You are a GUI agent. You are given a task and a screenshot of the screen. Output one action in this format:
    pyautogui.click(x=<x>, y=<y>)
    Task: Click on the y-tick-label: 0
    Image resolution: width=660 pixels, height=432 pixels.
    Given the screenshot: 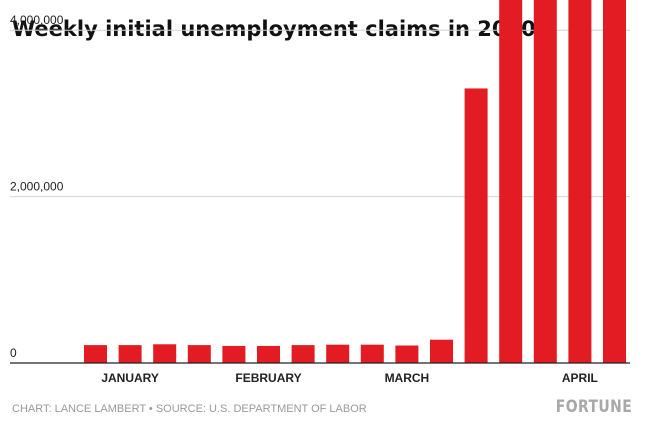 What is the action you would take?
    pyautogui.click(x=13, y=353)
    